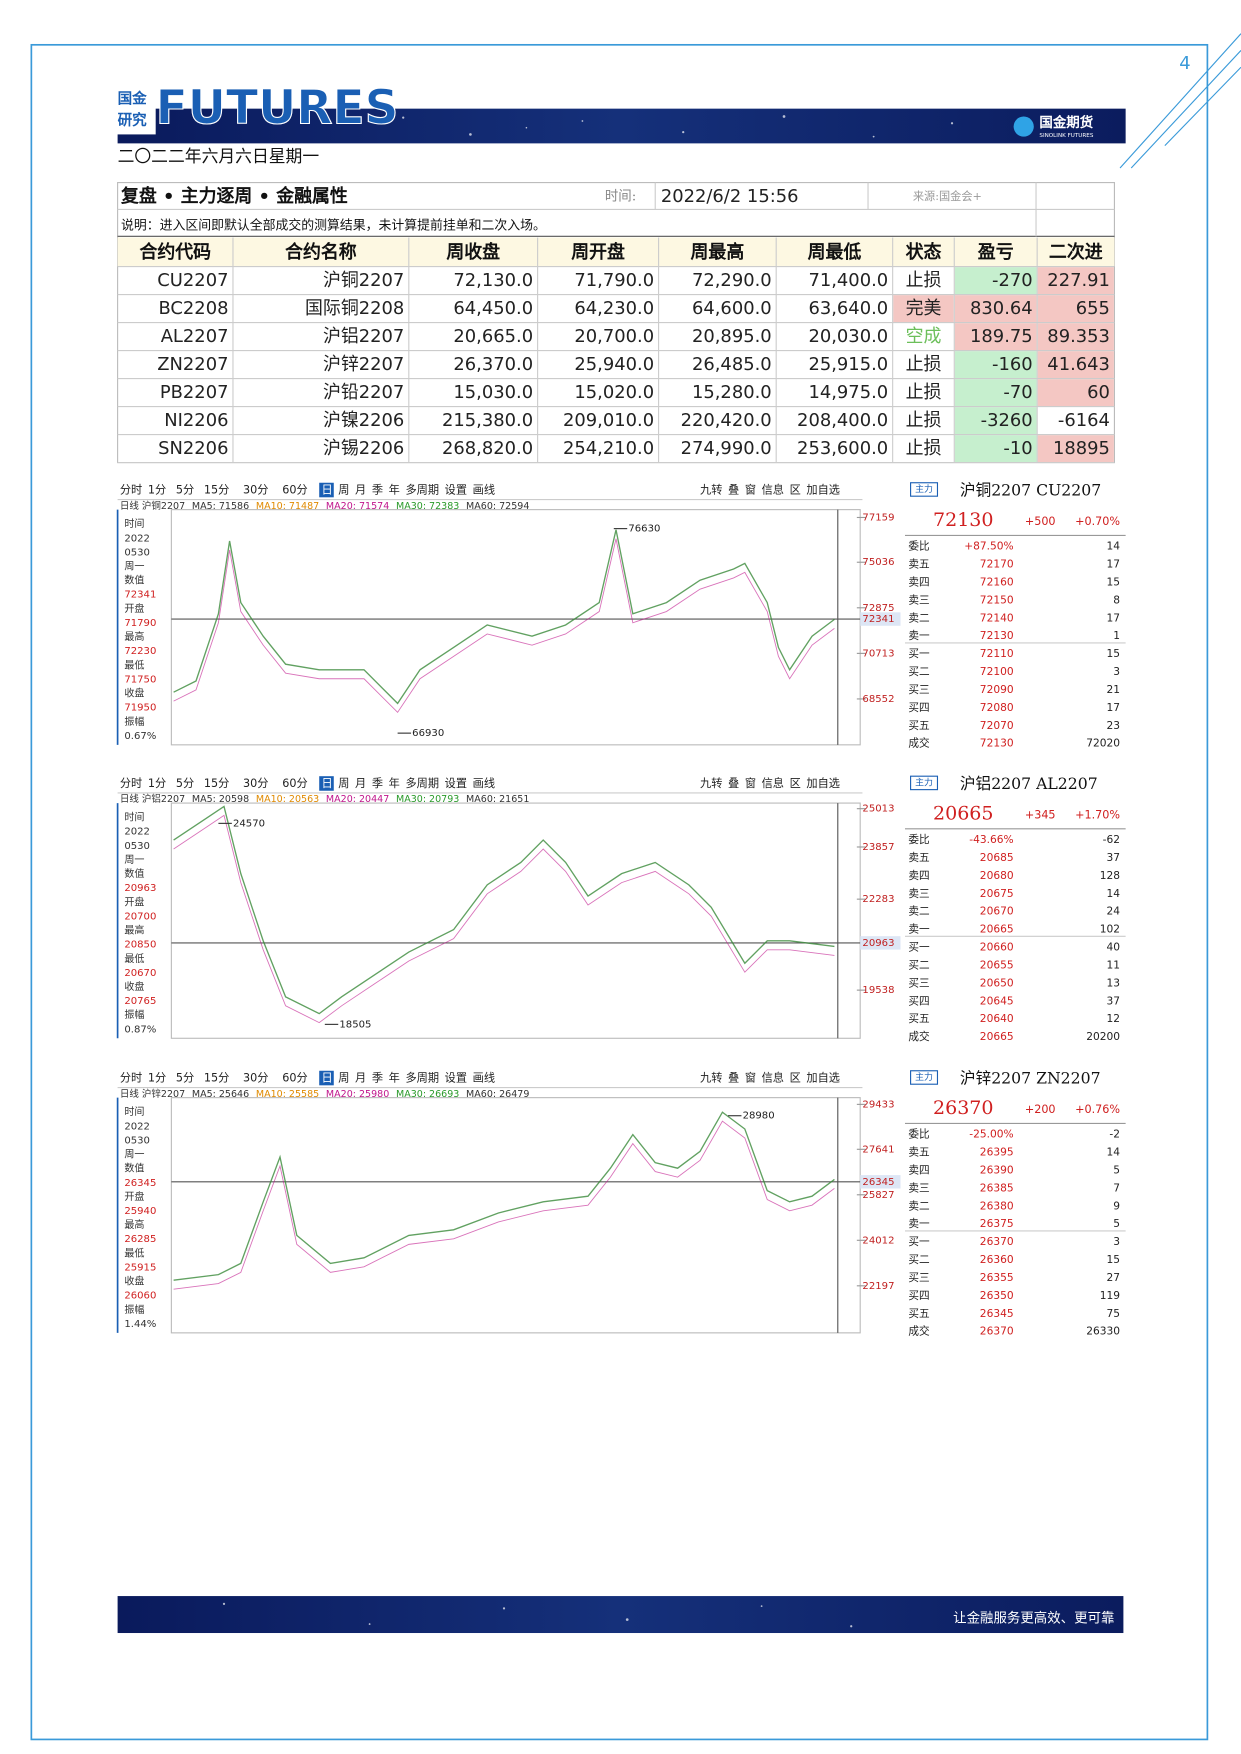 The image size is (1241, 1754). Describe the element at coordinates (140, 1029) in the screenshot. I see `info-panel-text: 0.87%` at that location.